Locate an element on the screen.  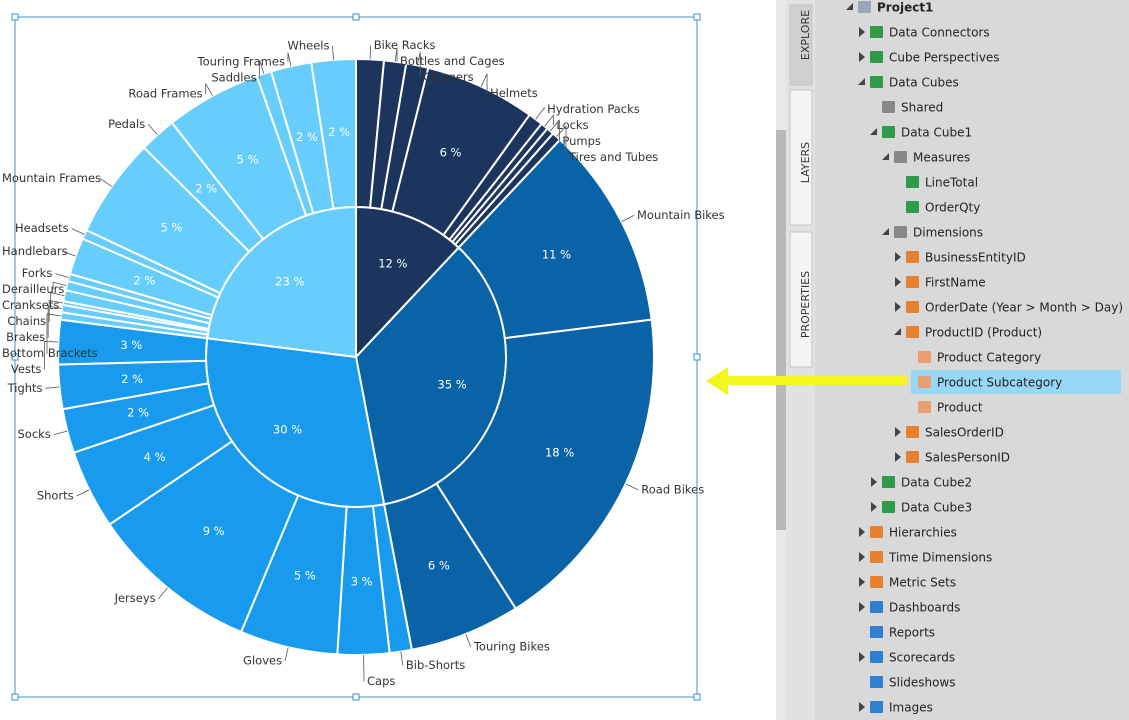
tree-item: Product is located at coordinates (960, 408).